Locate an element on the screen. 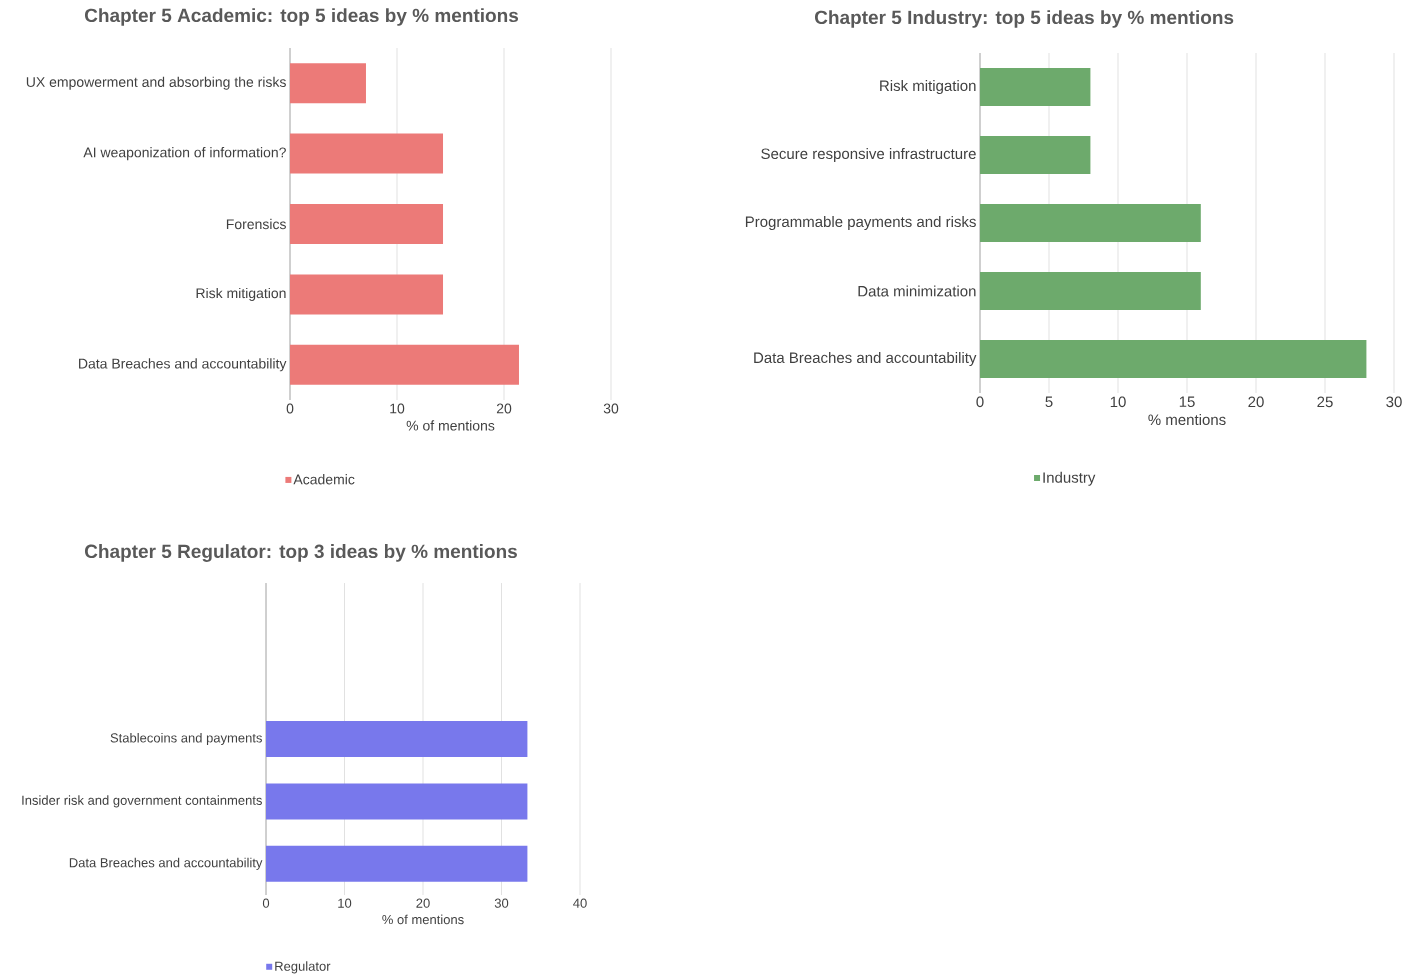 Image resolution: width=1420 pixels, height=978 pixels. y-tick-label: Insider risk and government containments is located at coordinates (142, 801).